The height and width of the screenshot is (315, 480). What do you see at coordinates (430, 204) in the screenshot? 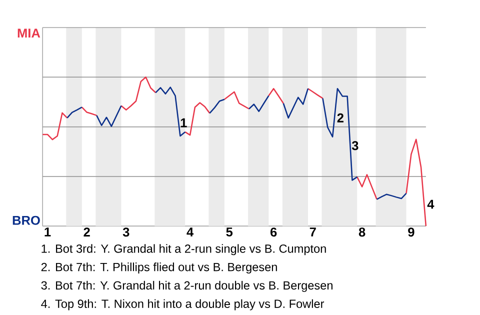
I see `text: 4` at bounding box center [430, 204].